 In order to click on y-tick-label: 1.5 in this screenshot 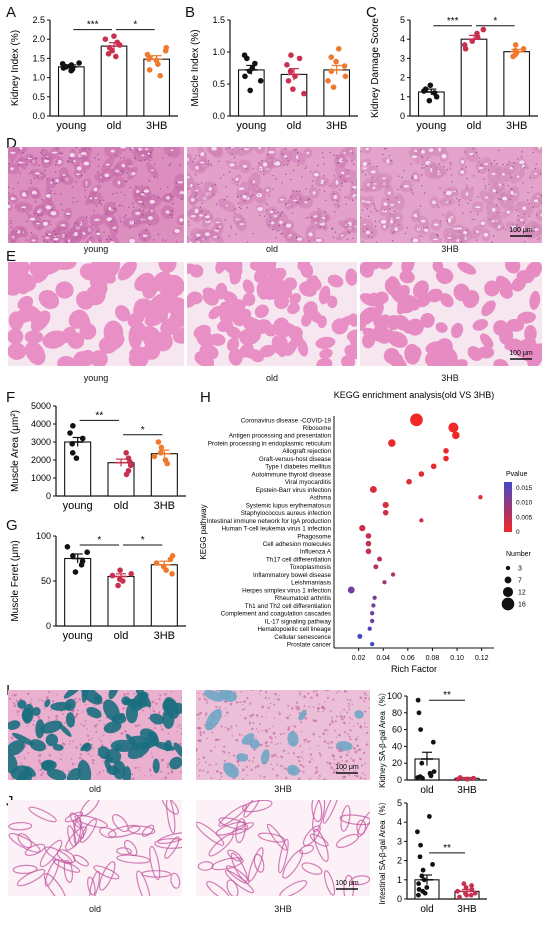, I will do `click(218, 20)`.